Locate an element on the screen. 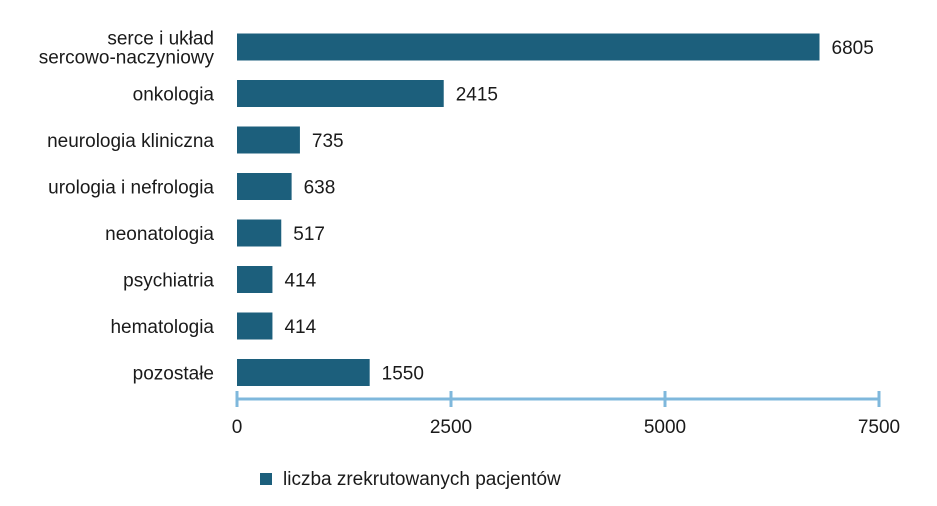  data-label: 638 is located at coordinates (320, 188).